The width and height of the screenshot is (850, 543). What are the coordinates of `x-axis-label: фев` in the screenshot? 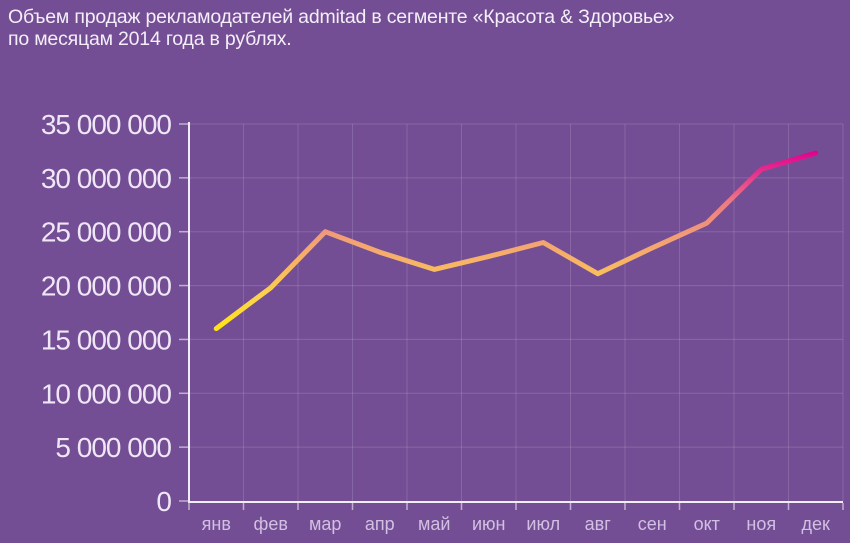 It's located at (271, 524).